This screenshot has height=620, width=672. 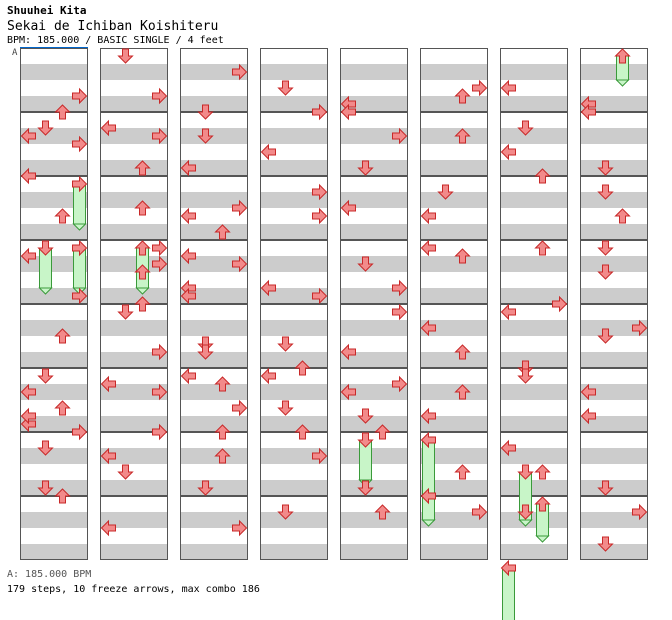 I want to click on freeze-head-right-arrow, so click(x=80, y=184).